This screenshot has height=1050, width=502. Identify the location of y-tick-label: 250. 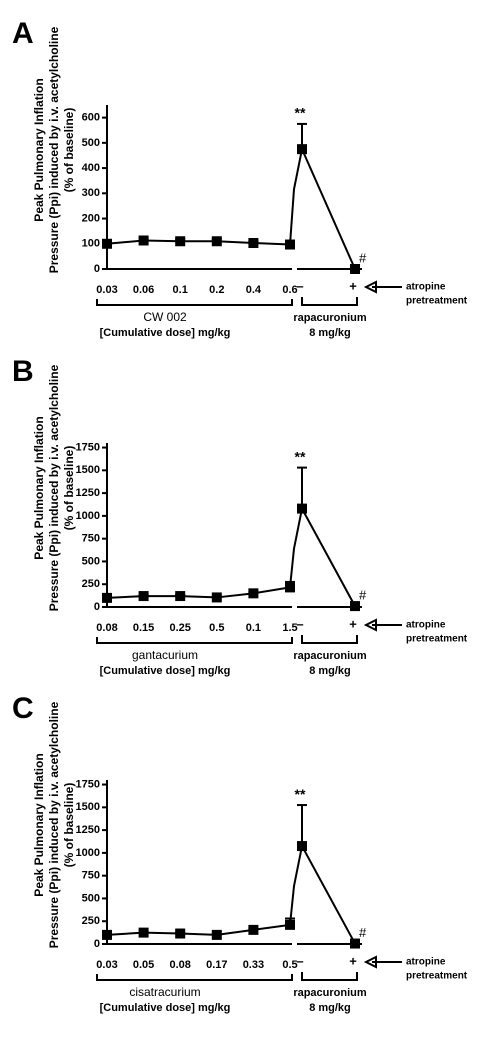
(91, 921).